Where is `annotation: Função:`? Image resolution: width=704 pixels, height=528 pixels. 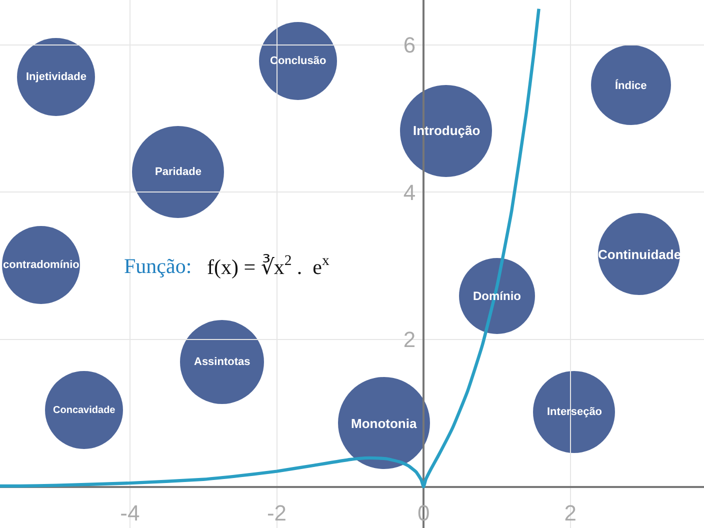 annotation: Função: is located at coordinates (158, 266).